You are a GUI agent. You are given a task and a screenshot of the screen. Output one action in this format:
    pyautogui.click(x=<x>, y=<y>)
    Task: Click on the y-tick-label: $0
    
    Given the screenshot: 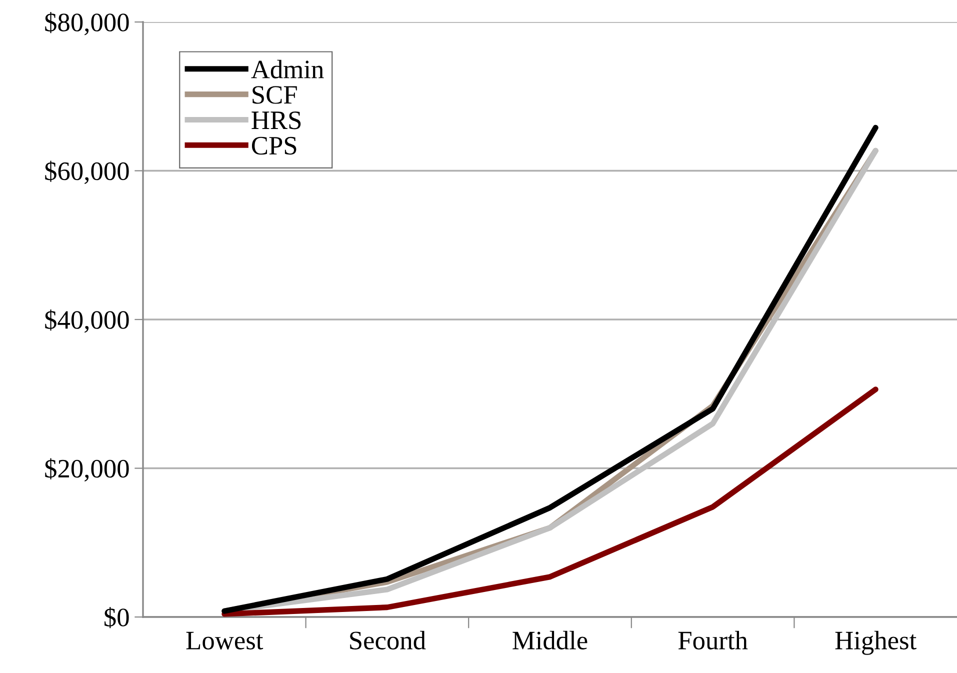 What is the action you would take?
    pyautogui.click(x=116, y=617)
    